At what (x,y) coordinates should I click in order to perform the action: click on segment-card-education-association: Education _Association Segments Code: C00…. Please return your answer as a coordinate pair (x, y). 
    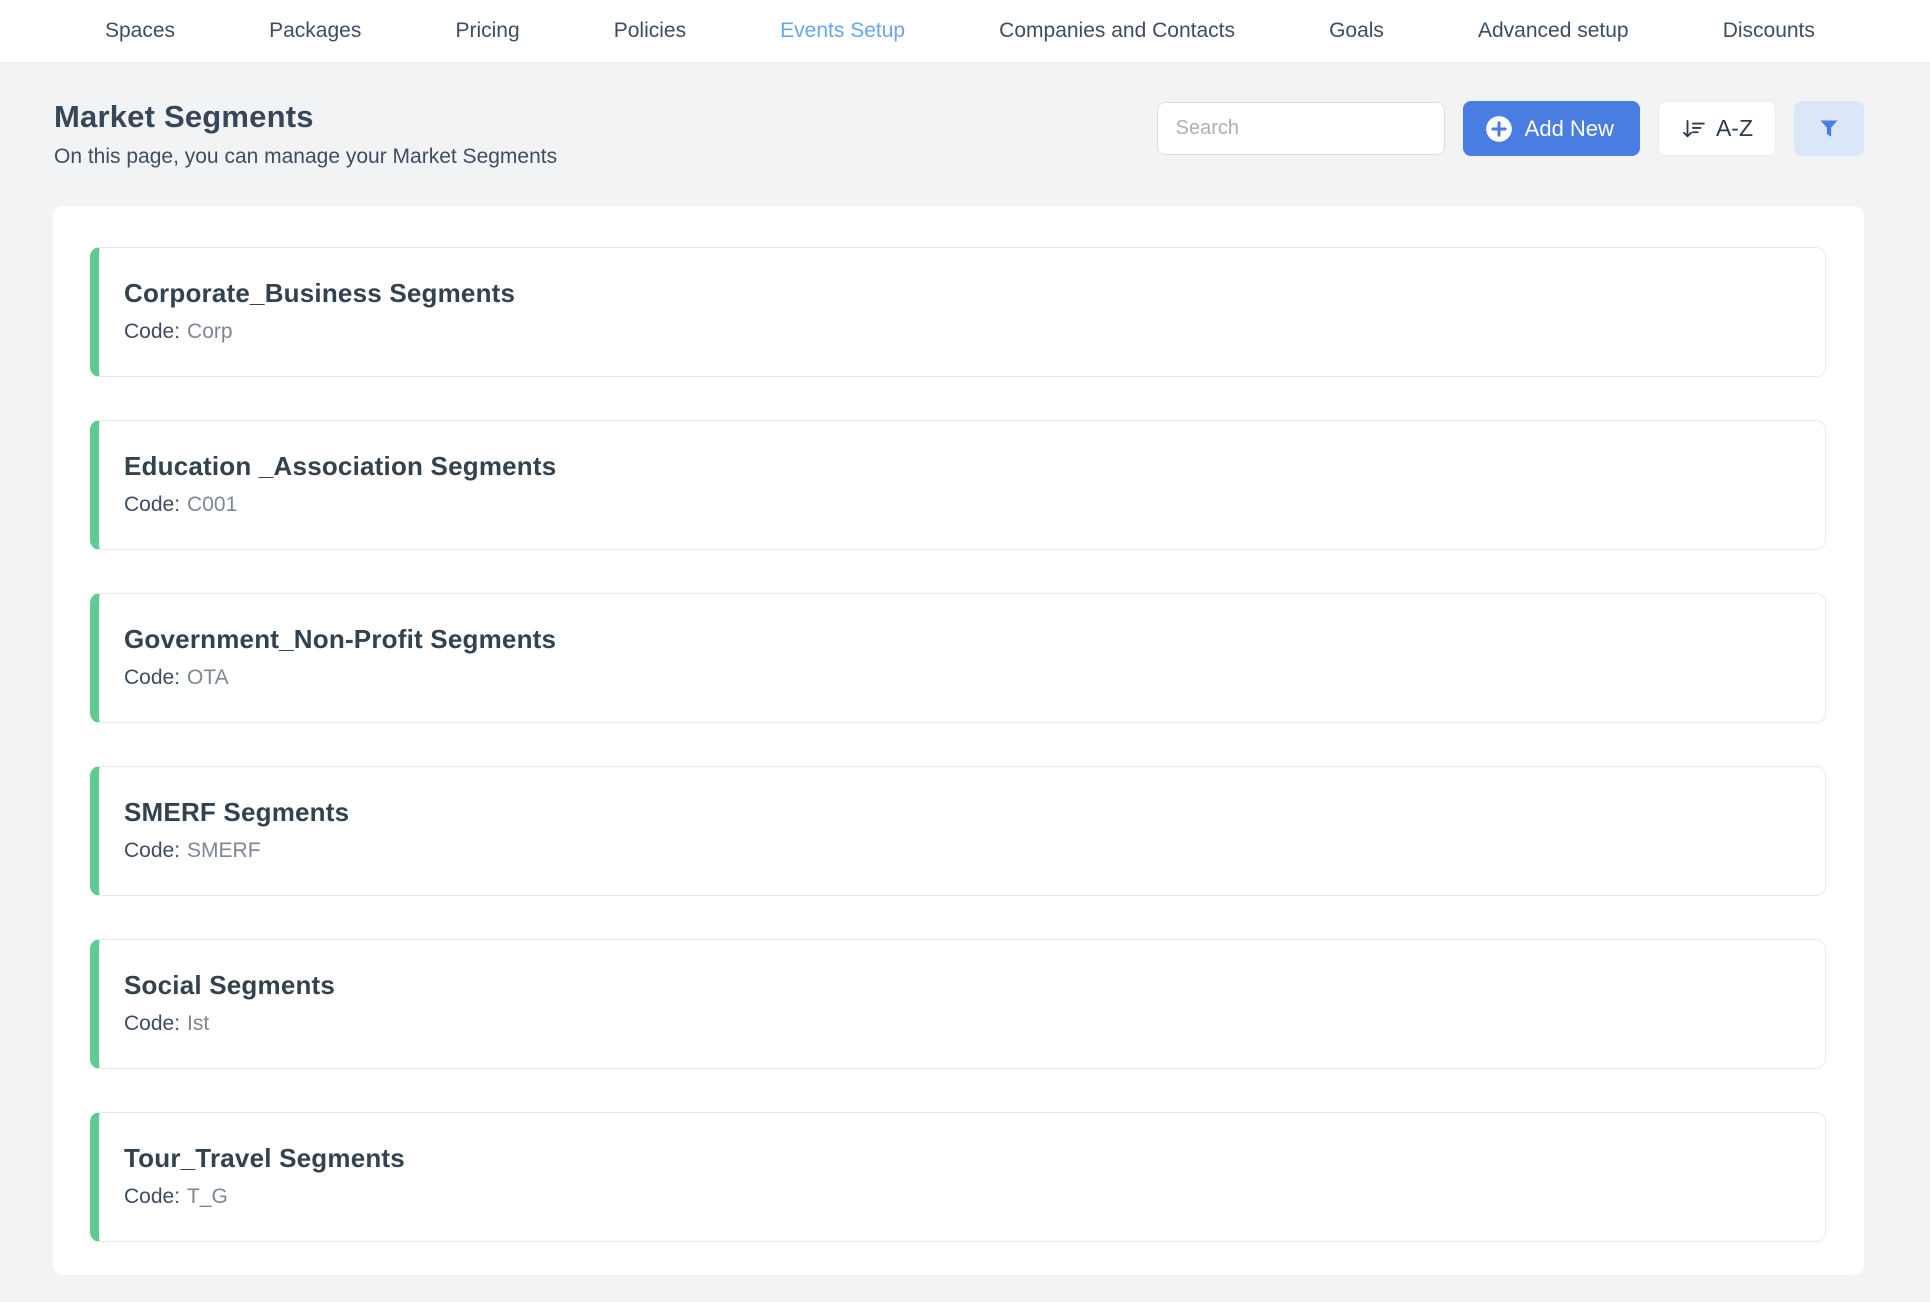
    Looking at the image, I should click on (958, 485).